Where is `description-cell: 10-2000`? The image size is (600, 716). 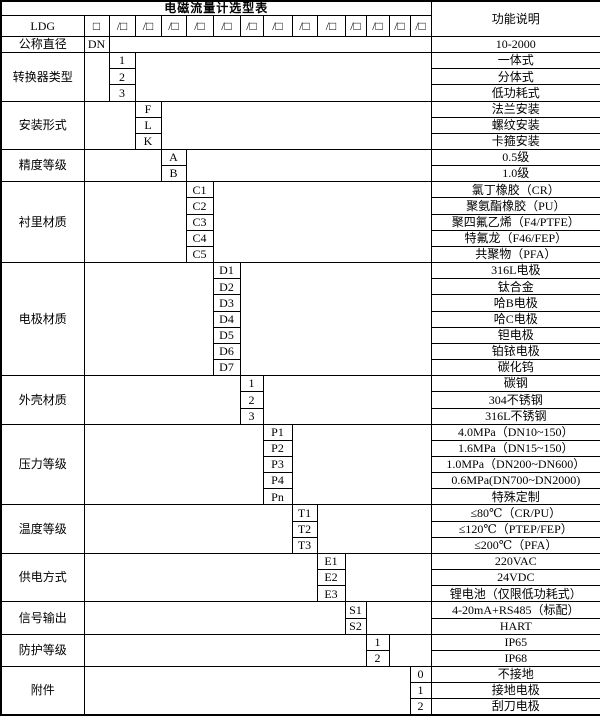
description-cell: 10-2000 is located at coordinates (515, 44).